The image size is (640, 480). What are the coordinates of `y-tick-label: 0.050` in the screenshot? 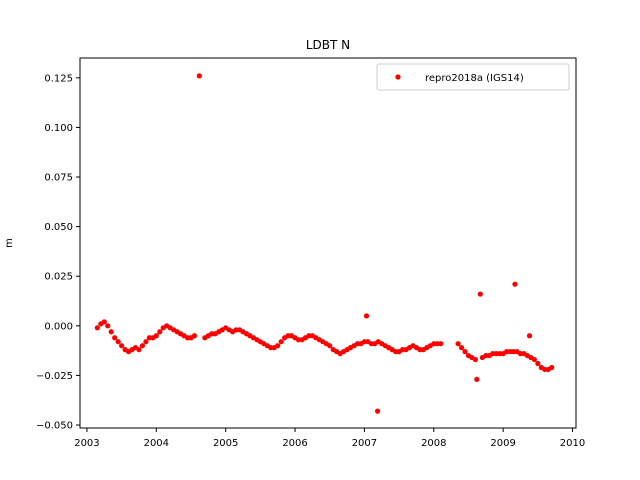 It's located at (58, 227).